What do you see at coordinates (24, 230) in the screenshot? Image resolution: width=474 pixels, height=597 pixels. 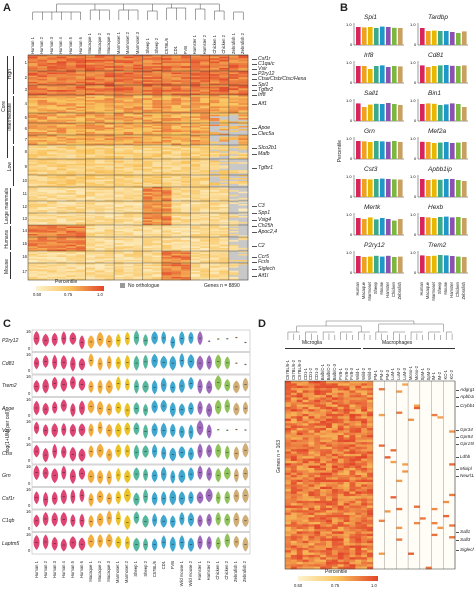 I see `cluster-number: 14` at bounding box center [24, 230].